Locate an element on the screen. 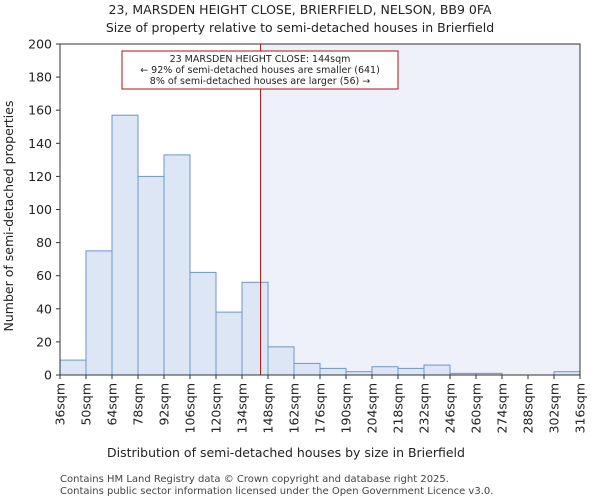 The image size is (600, 500). x-tick-label: 190sqm is located at coordinates (346, 408).